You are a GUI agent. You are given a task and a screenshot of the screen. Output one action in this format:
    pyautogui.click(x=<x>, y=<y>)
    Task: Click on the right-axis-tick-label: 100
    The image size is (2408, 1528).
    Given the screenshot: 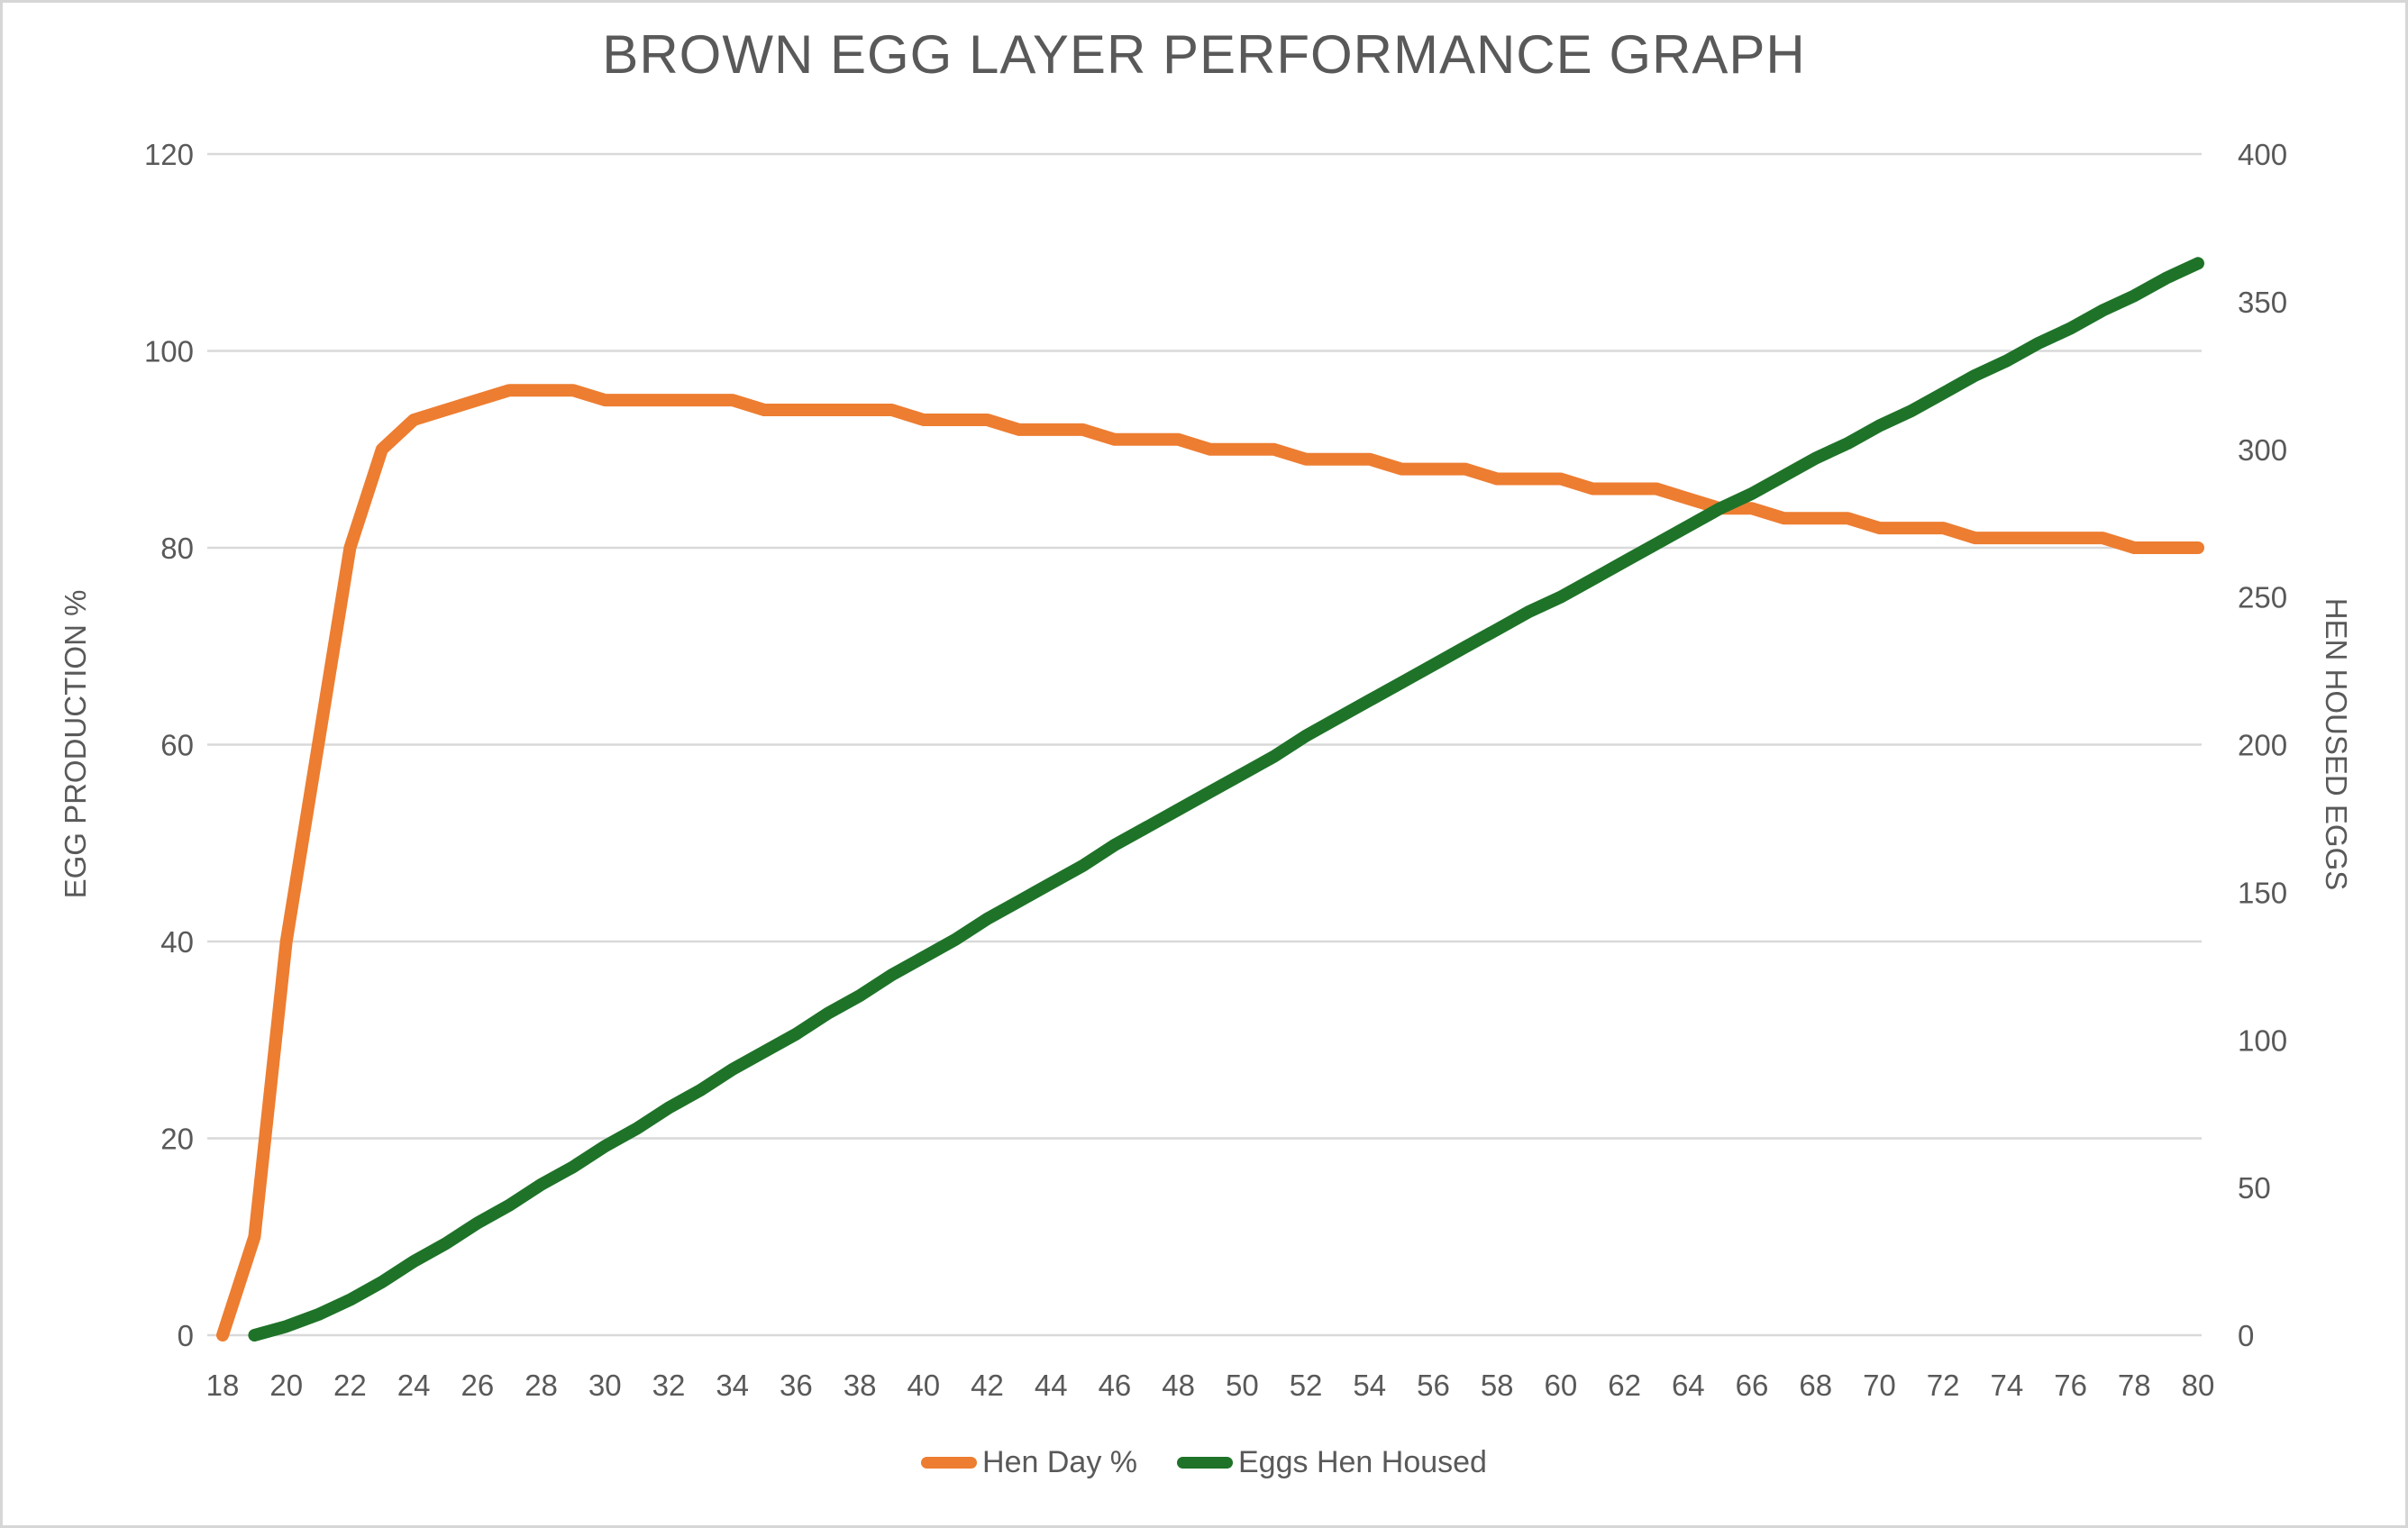 What is the action you would take?
    pyautogui.click(x=2262, y=1040)
    